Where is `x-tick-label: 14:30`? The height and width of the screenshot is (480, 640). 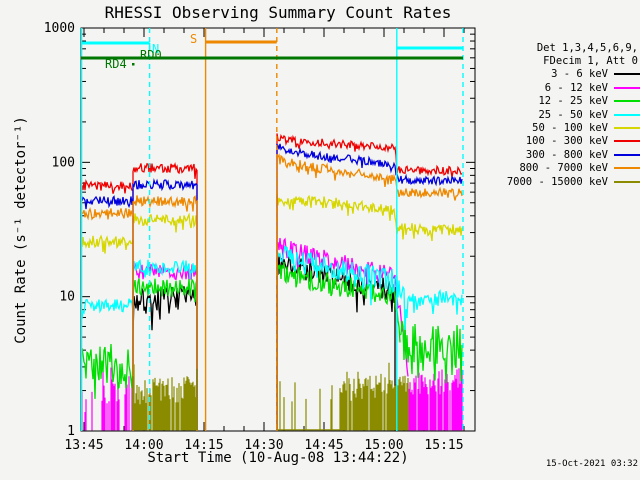 x-tick-label: 14:30 is located at coordinates (263, 445).